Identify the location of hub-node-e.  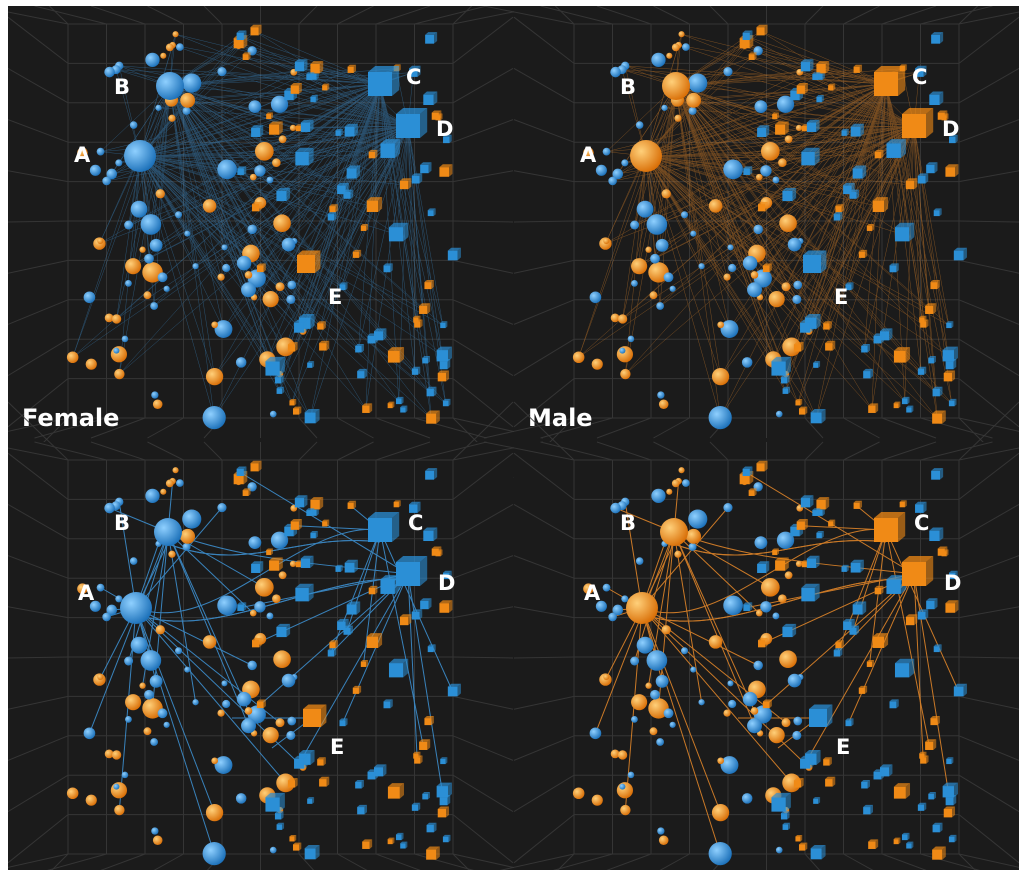
(315, 715).